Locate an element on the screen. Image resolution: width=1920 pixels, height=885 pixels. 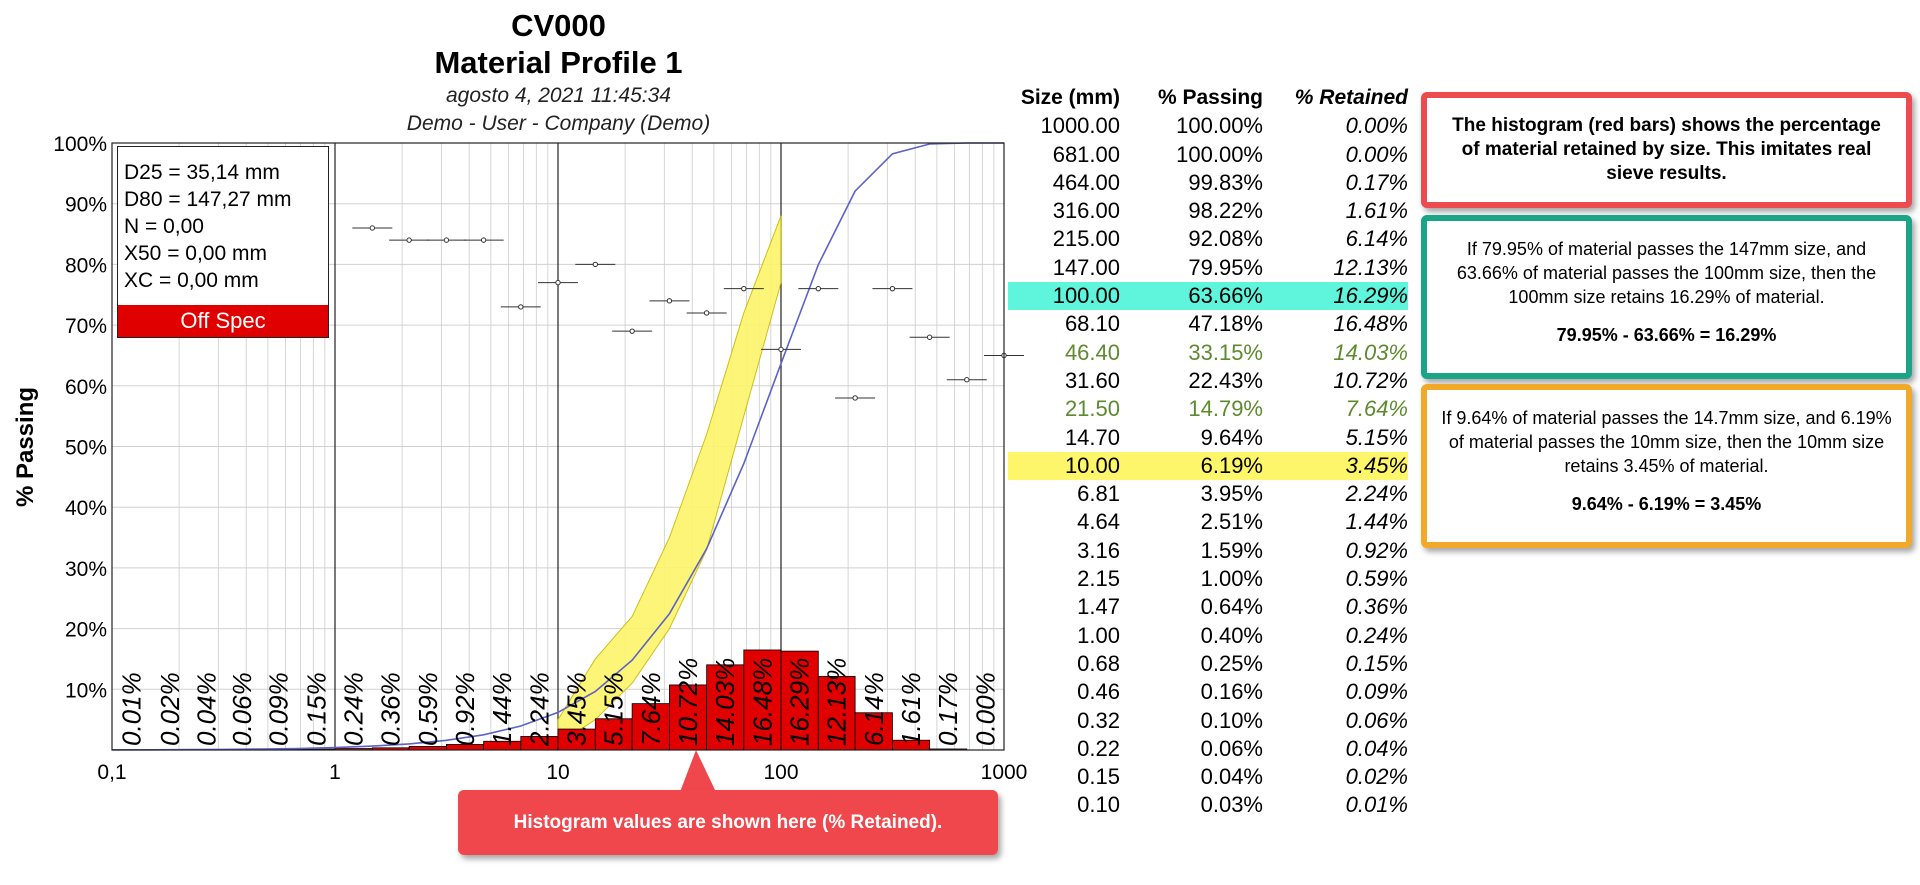
table-row: 464.00 99.83% 0.17% is located at coordinates (1208, 183).